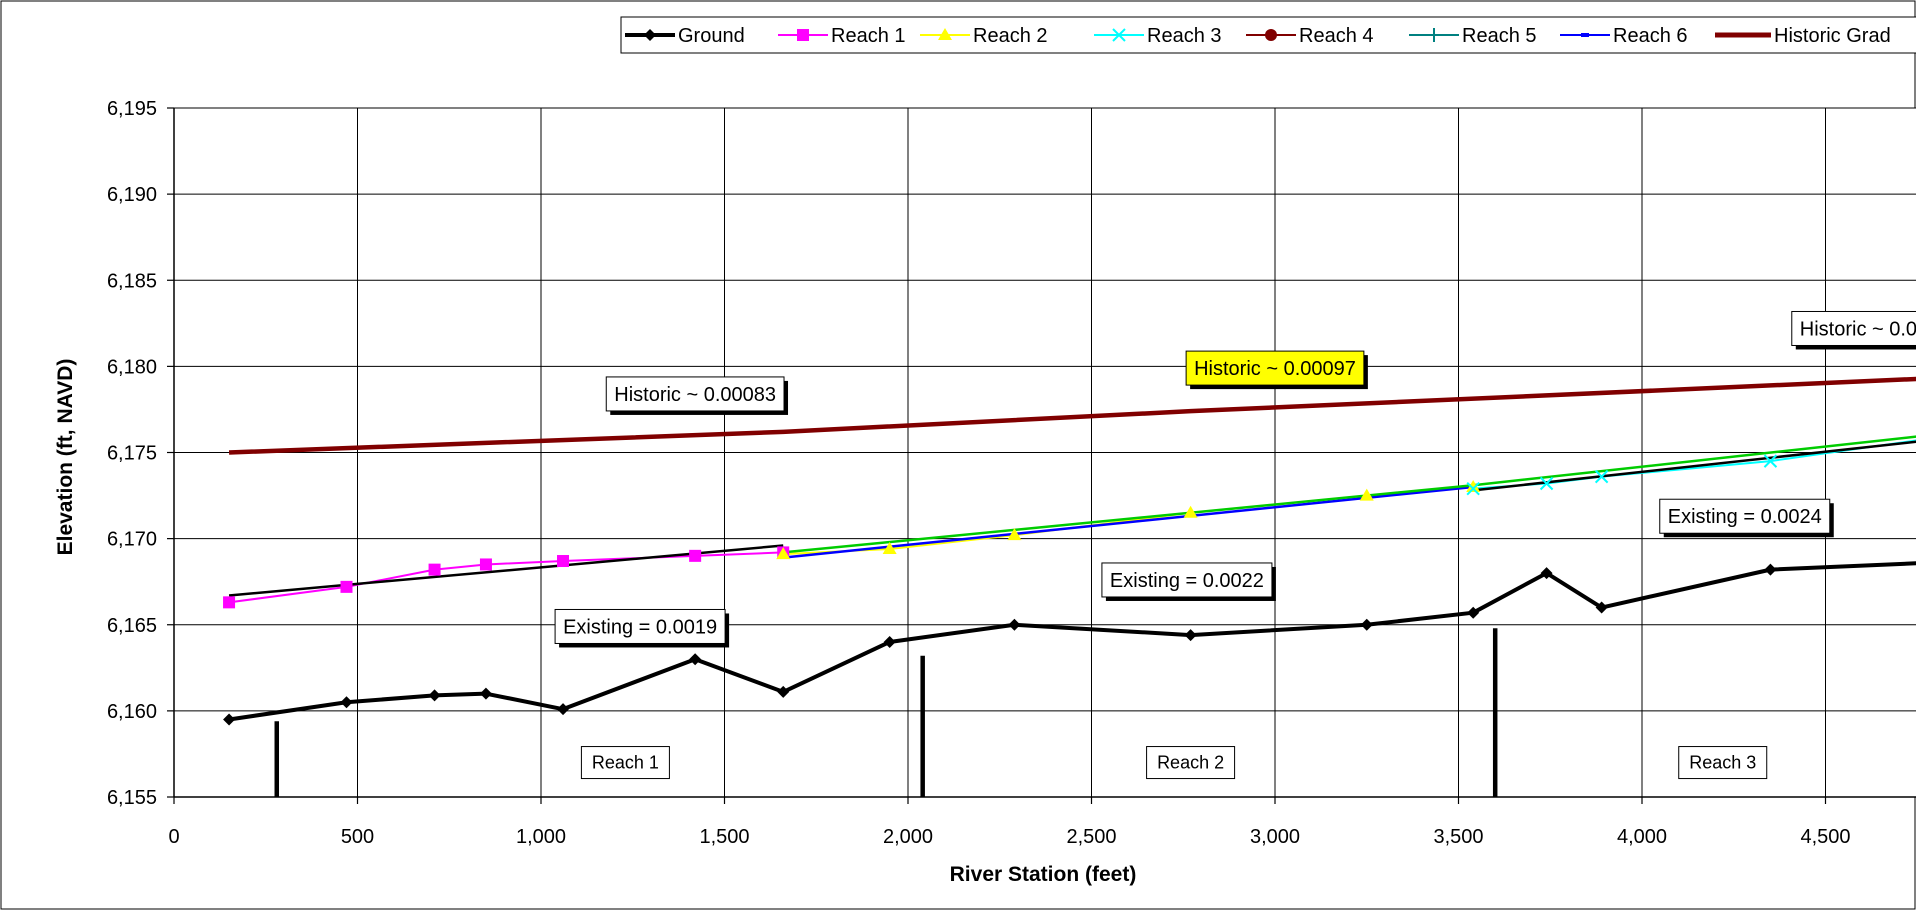 This screenshot has height=915, width=1916. What do you see at coordinates (1650, 36) in the screenshot?
I see `legend-label: Reach 6` at bounding box center [1650, 36].